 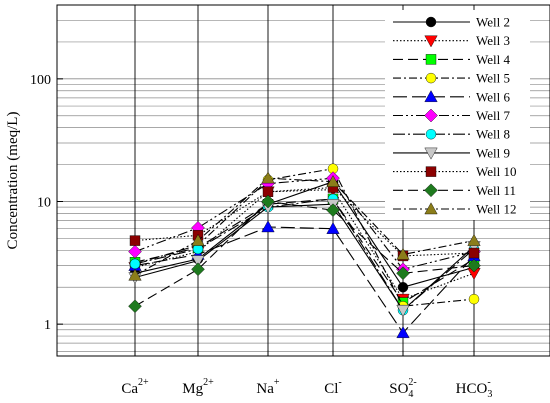 I want to click on y-tick-label: 100, so click(x=40, y=80).